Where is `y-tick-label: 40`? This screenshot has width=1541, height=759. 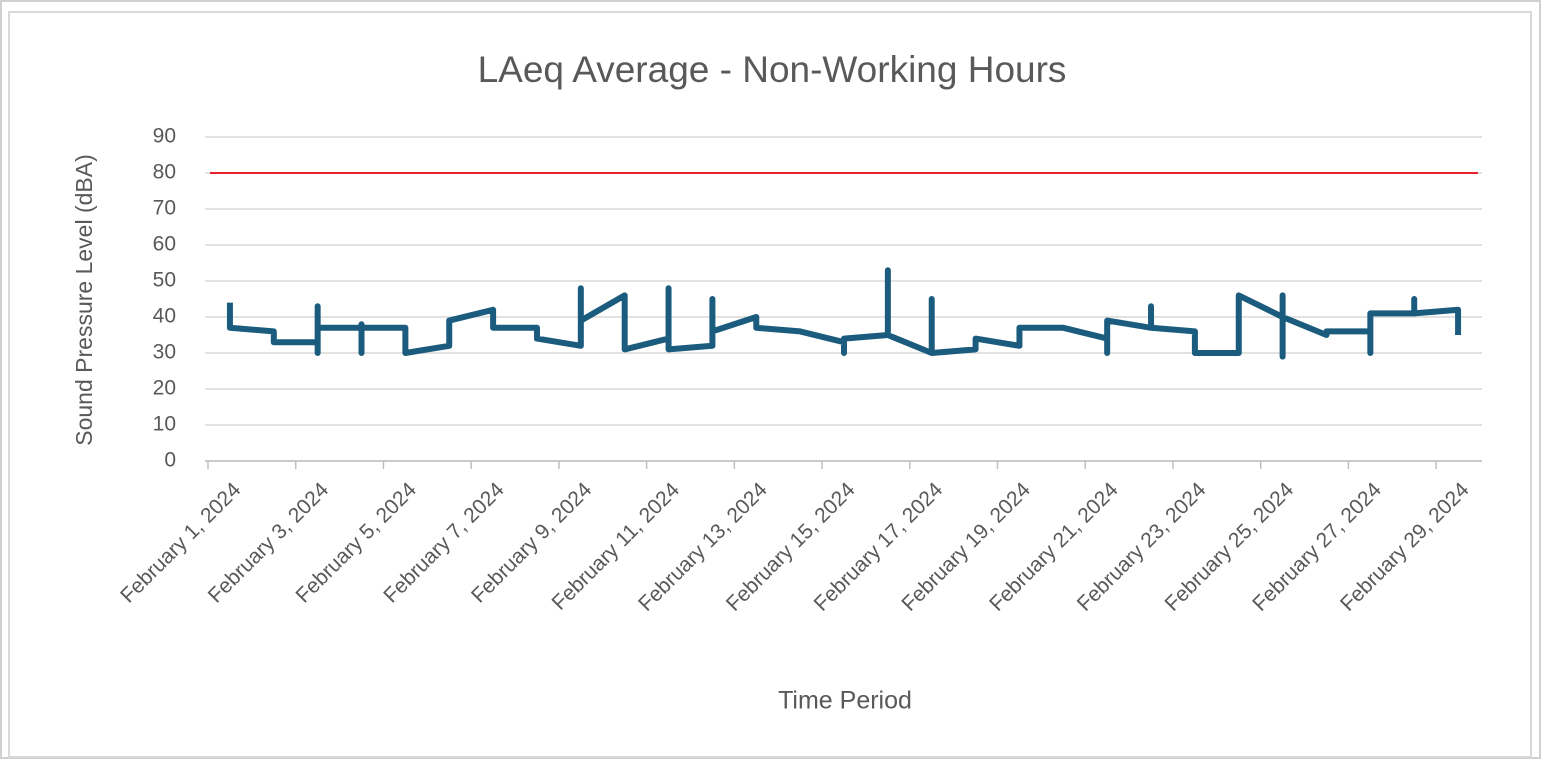
y-tick-label: 40 is located at coordinates (164, 316).